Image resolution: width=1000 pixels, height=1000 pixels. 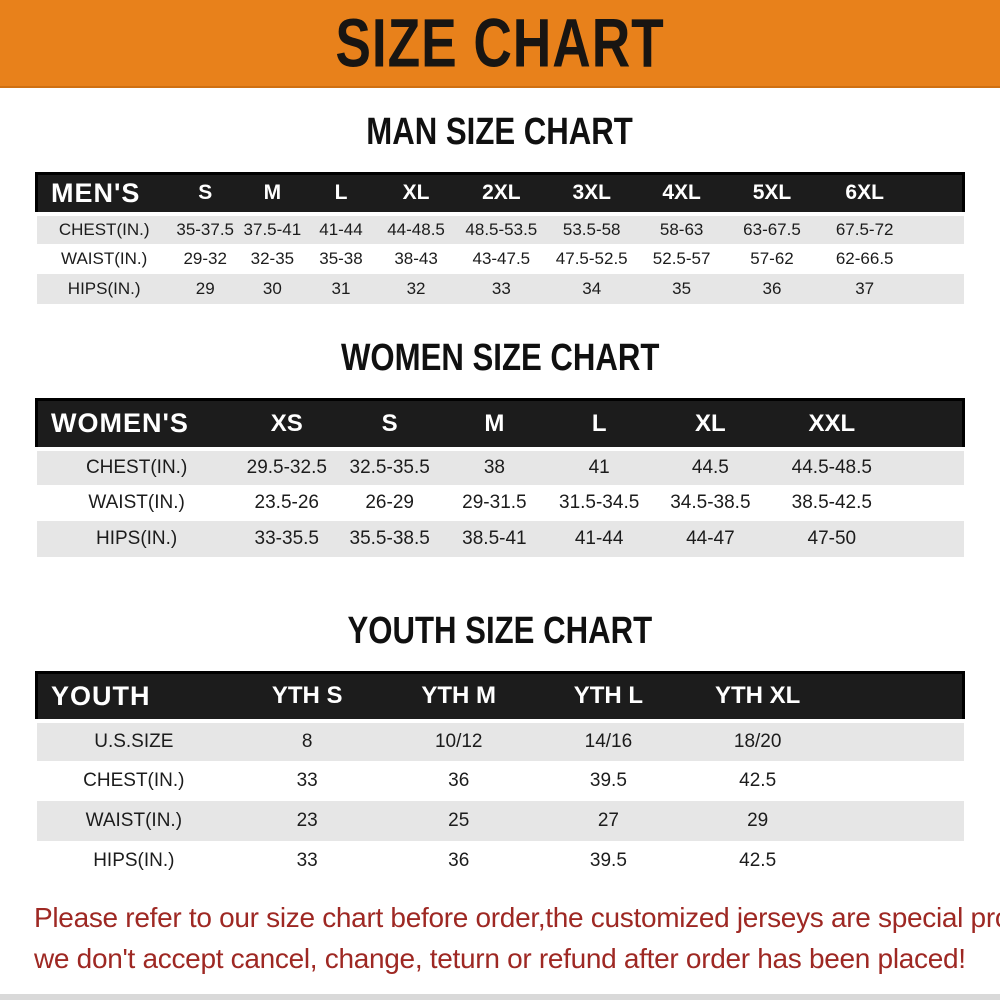 I want to click on women-size-chart-title: WOMEN SIZE CHART, so click(x=500, y=357).